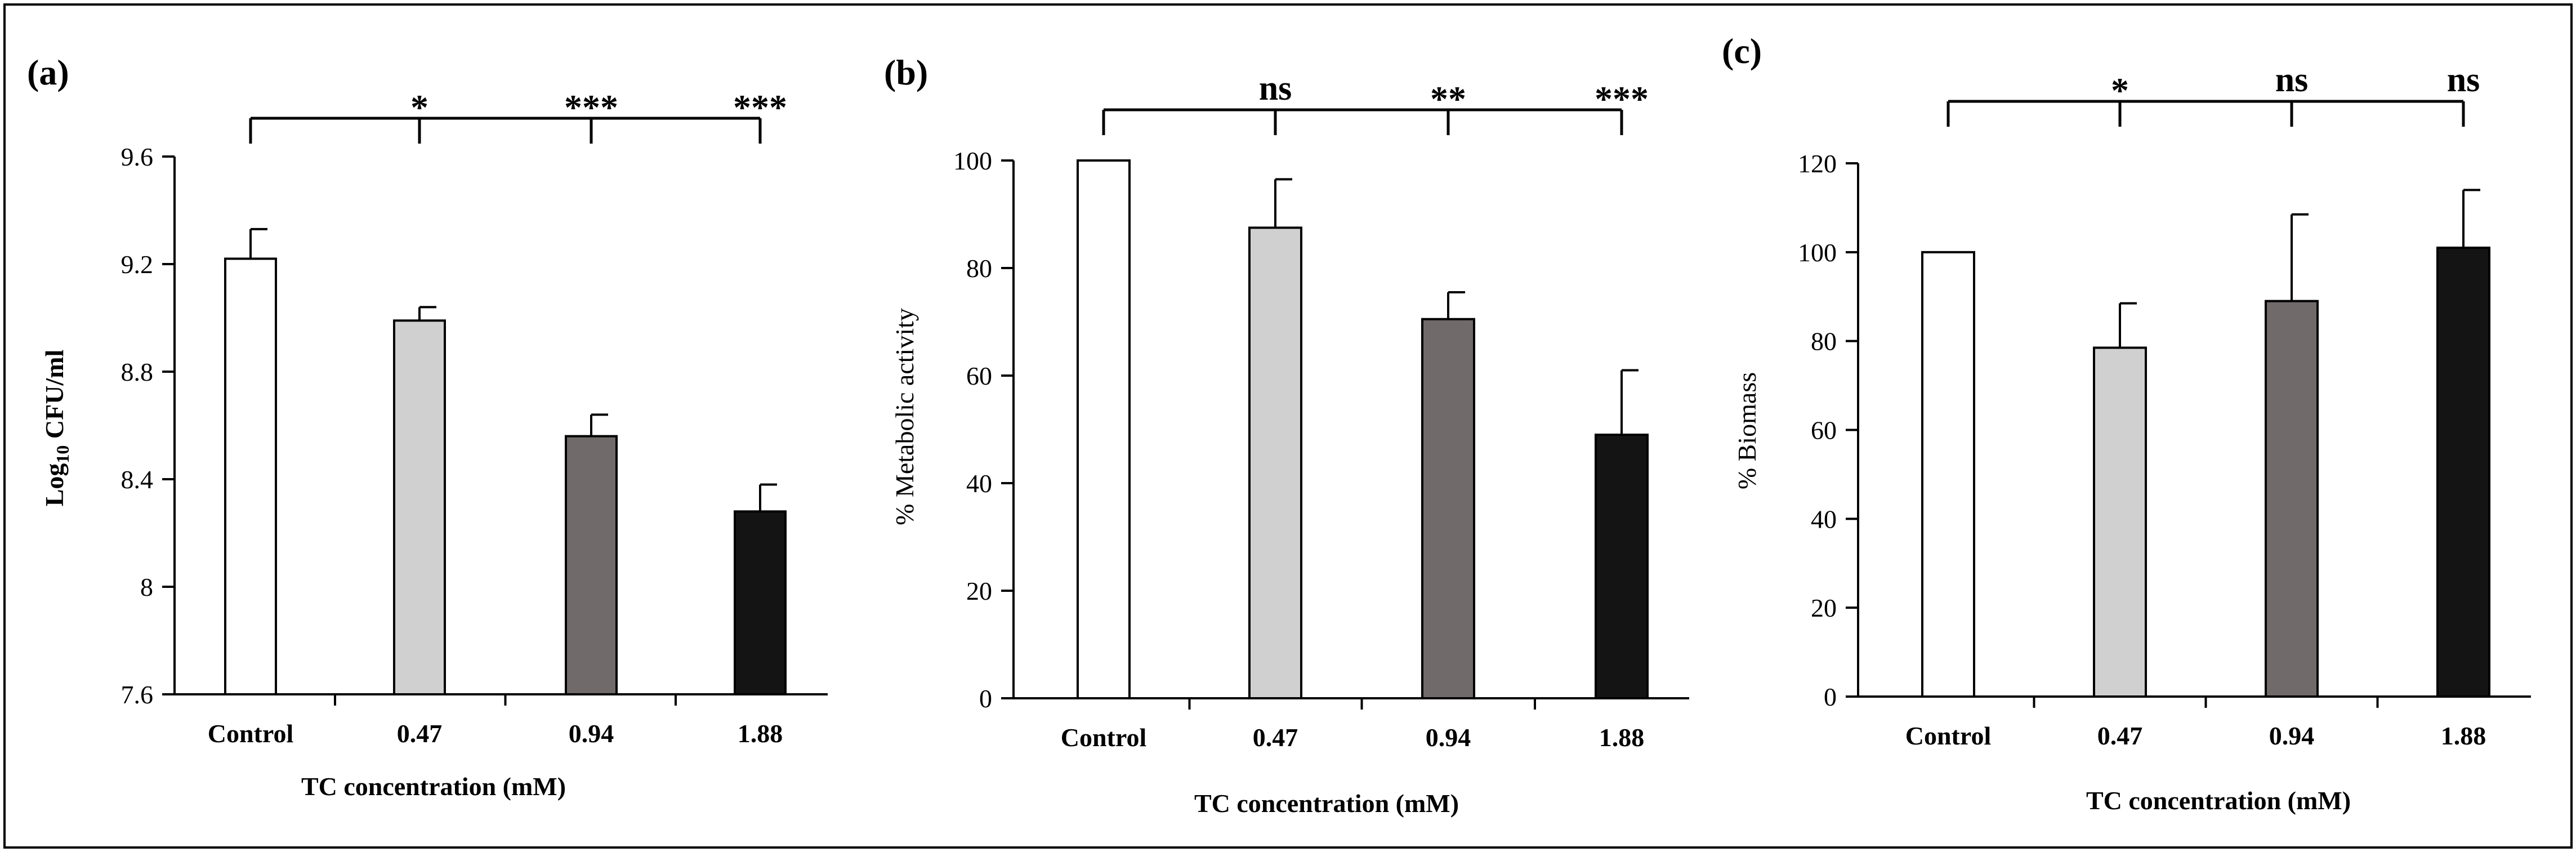  What do you see at coordinates (904, 416) in the screenshot?
I see `y-axis-title: % Metabolic activity` at bounding box center [904, 416].